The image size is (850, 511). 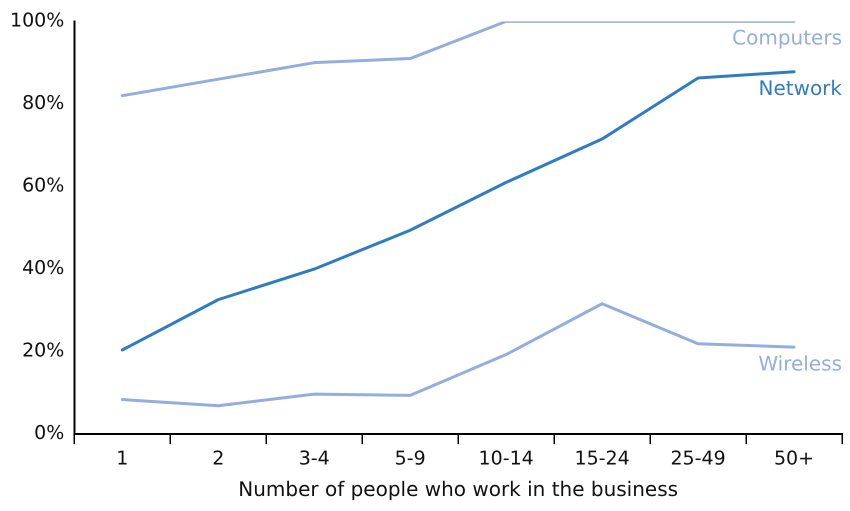 I want to click on y-tick-label: 80%, so click(x=43, y=103).